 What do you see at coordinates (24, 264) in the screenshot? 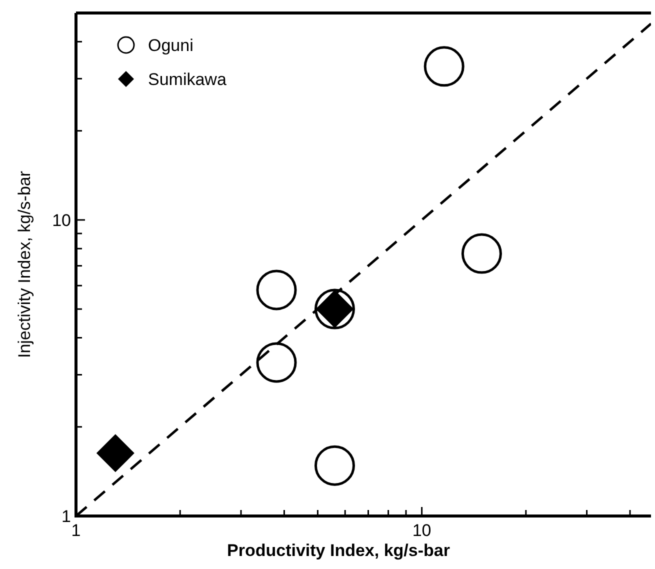
I see `y-axis-title: Injectivity Index, kg/s-bar` at bounding box center [24, 264].